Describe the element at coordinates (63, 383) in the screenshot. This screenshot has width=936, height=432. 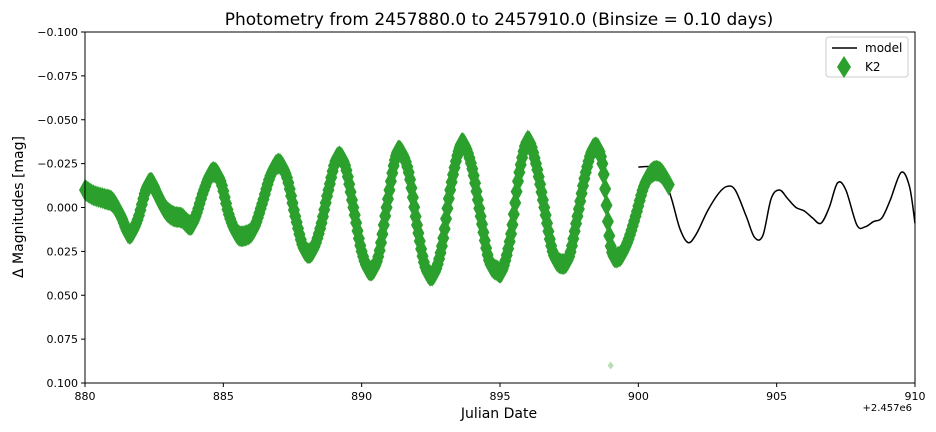
I see `y-tick-label: 0.100` at that location.